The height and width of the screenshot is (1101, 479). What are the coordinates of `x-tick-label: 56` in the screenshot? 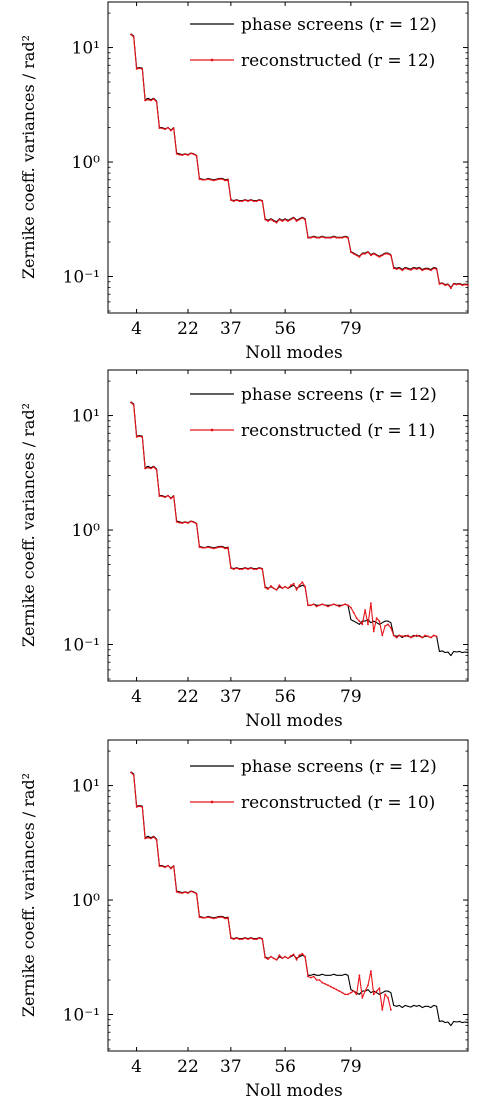 It's located at (285, 697).